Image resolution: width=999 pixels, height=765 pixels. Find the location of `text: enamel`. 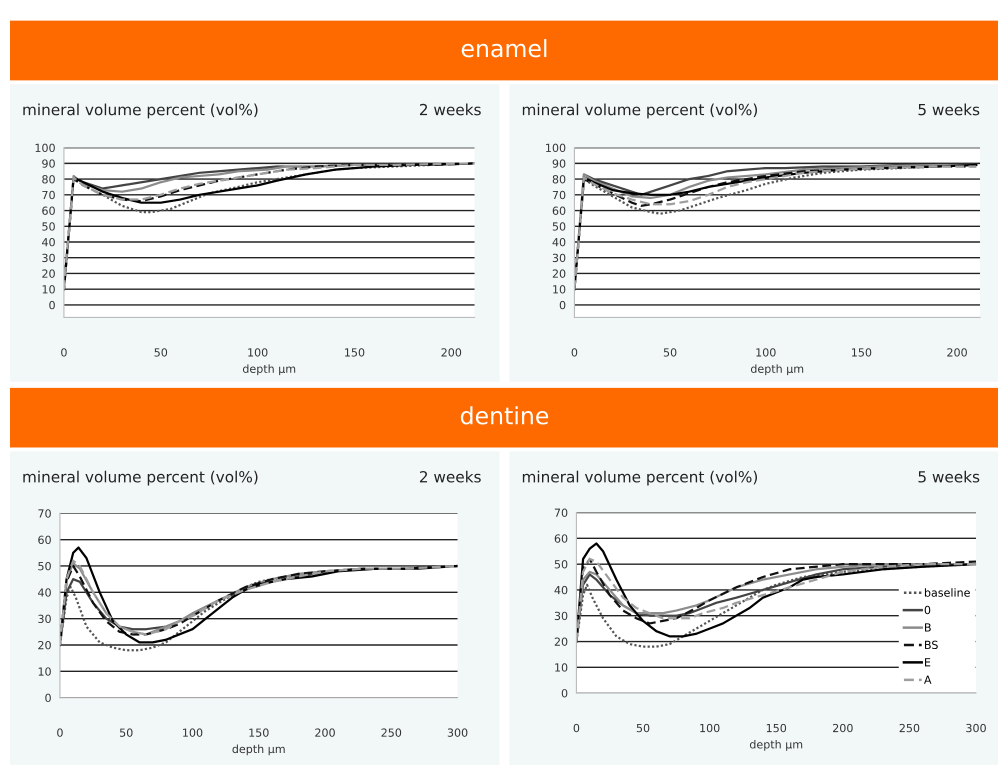

text: enamel is located at coordinates (504, 48).